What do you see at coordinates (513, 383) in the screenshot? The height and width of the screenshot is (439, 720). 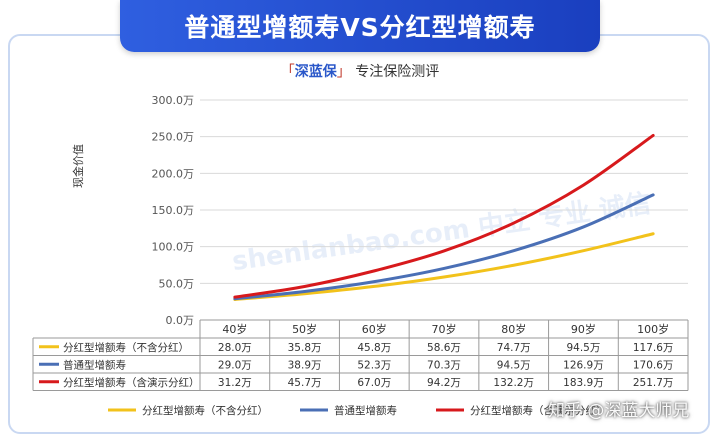 I see `data-label: 132.2万` at bounding box center [513, 383].